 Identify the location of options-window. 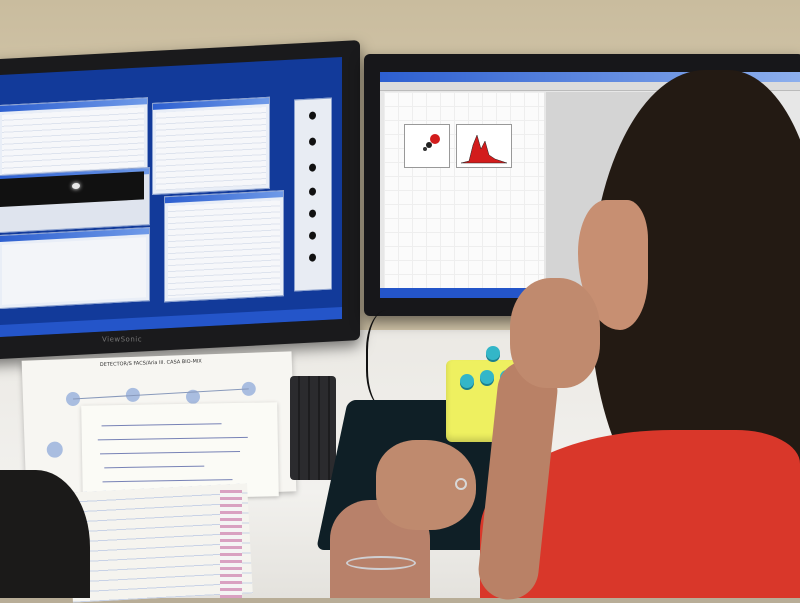
(211, 145).